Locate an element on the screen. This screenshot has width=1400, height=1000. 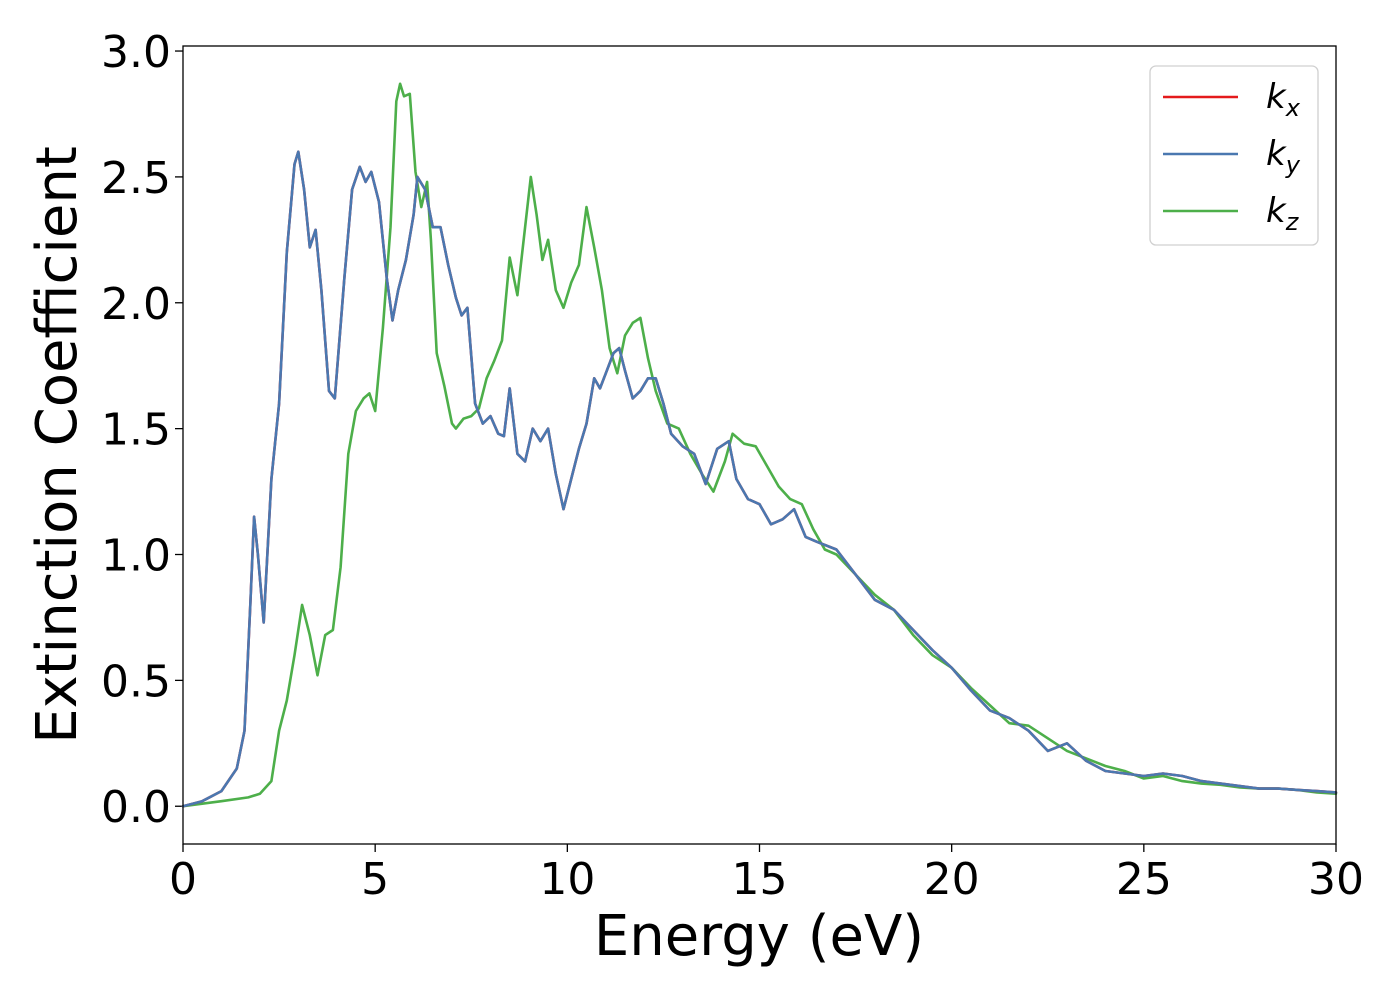
x-axis-title: Energy (eV) is located at coordinates (759, 936).